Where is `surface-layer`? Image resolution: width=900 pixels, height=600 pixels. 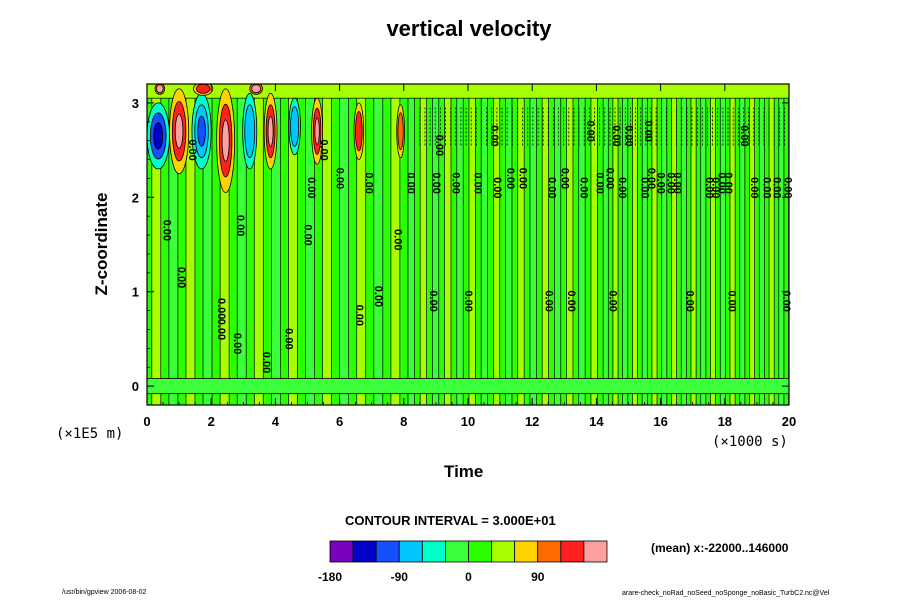
surface-layer is located at coordinates (468, 386).